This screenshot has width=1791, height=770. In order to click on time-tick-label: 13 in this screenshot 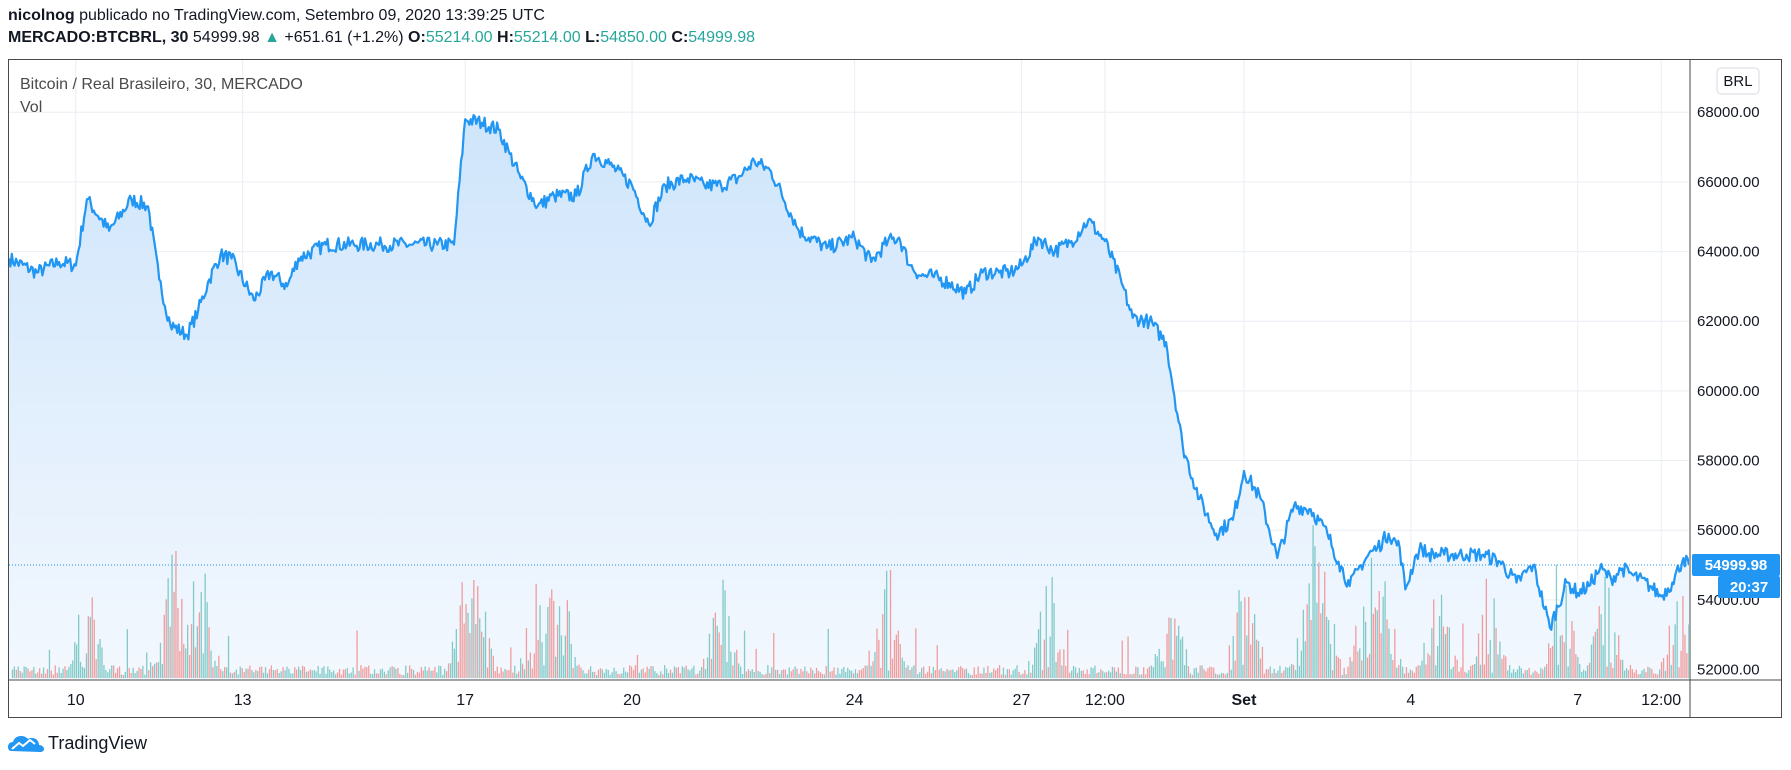, I will do `click(243, 700)`.